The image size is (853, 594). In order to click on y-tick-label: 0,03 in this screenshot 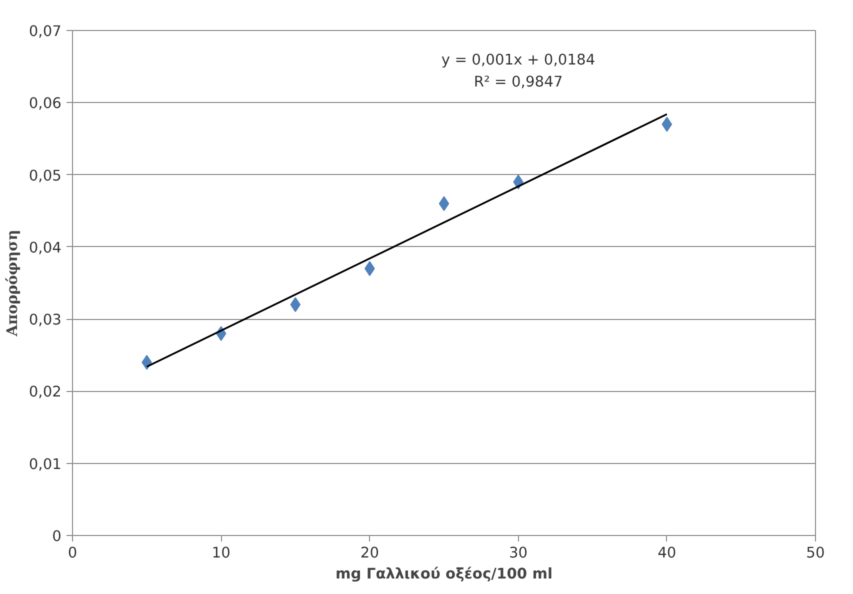, I will do `click(45, 320)`.